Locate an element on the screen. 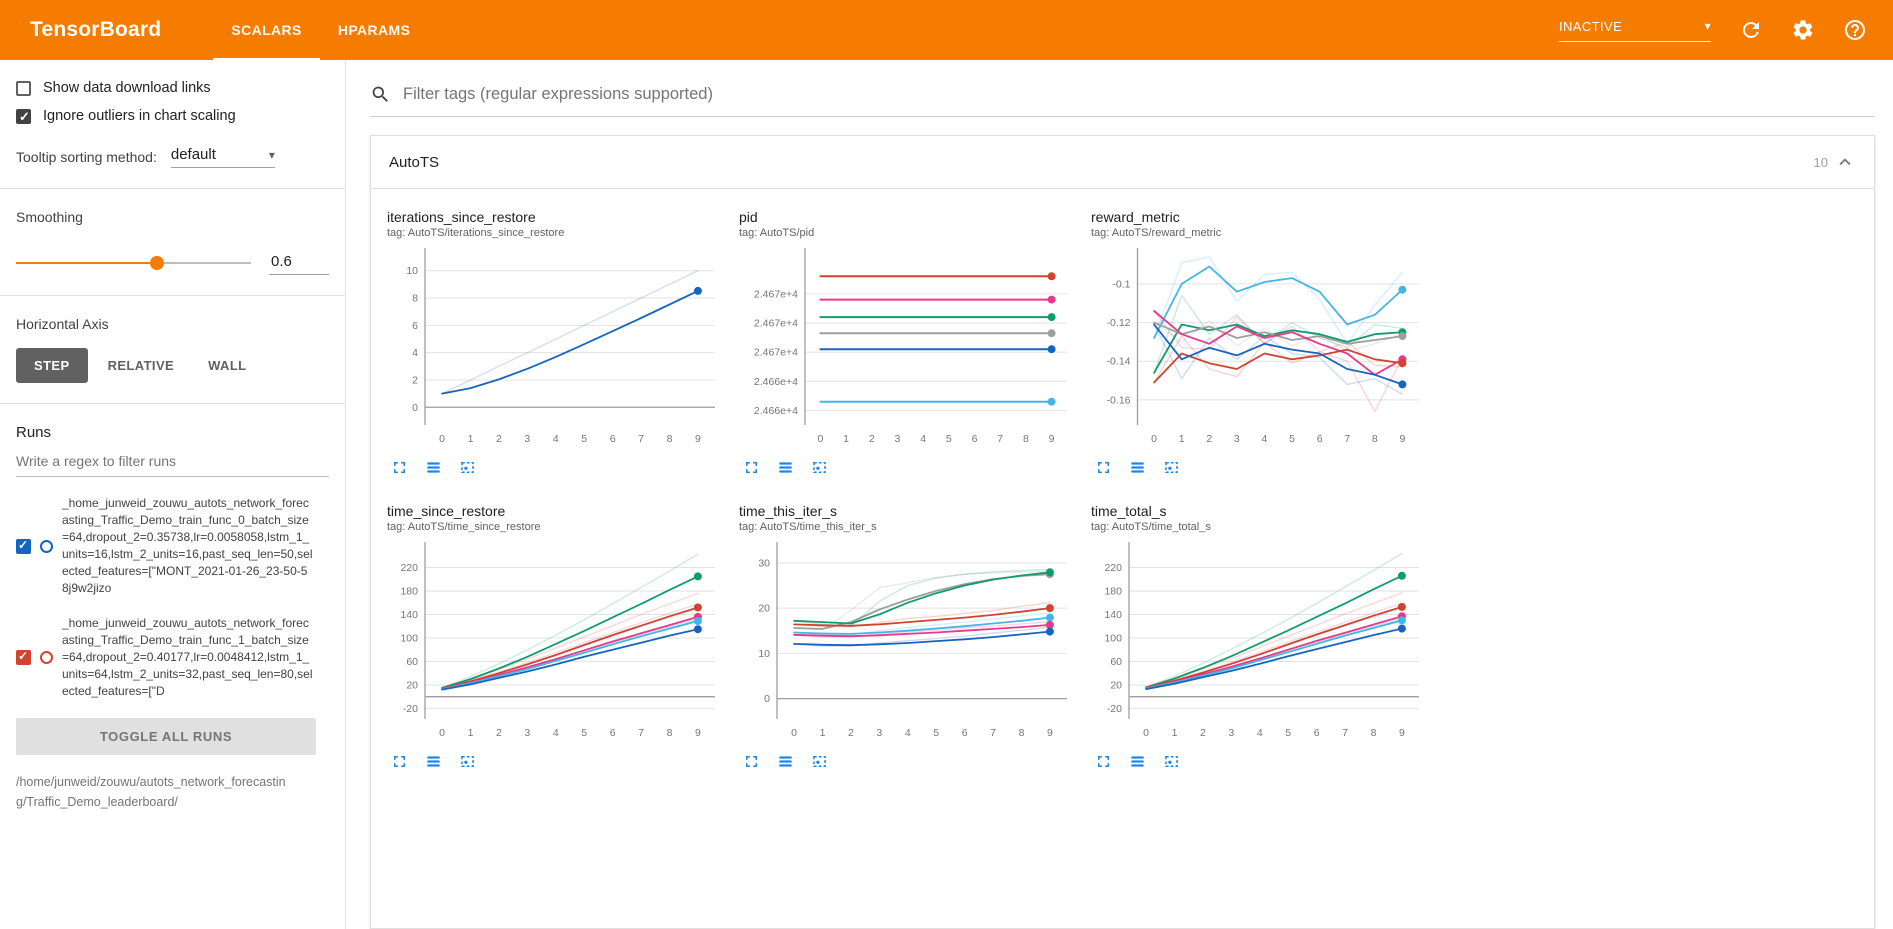 The height and width of the screenshot is (929, 1893). runs-regex-input is located at coordinates (172, 461).